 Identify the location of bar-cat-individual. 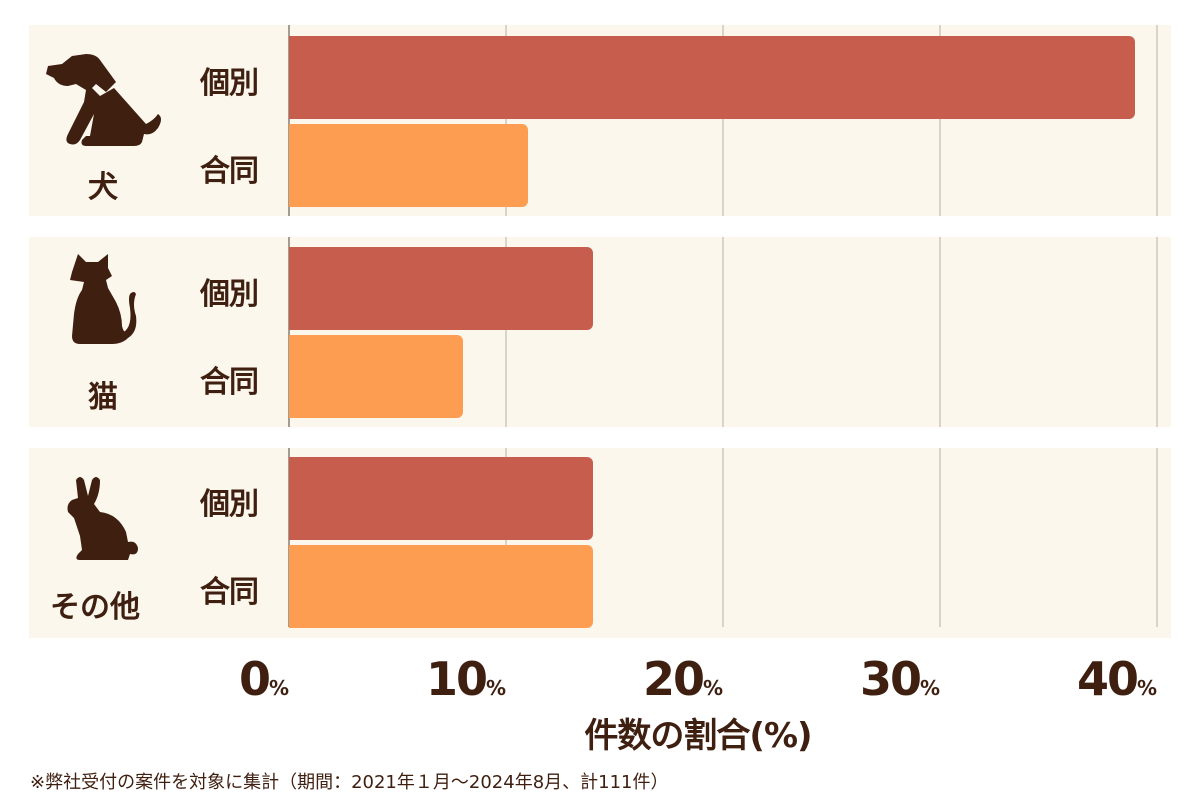
(441, 288).